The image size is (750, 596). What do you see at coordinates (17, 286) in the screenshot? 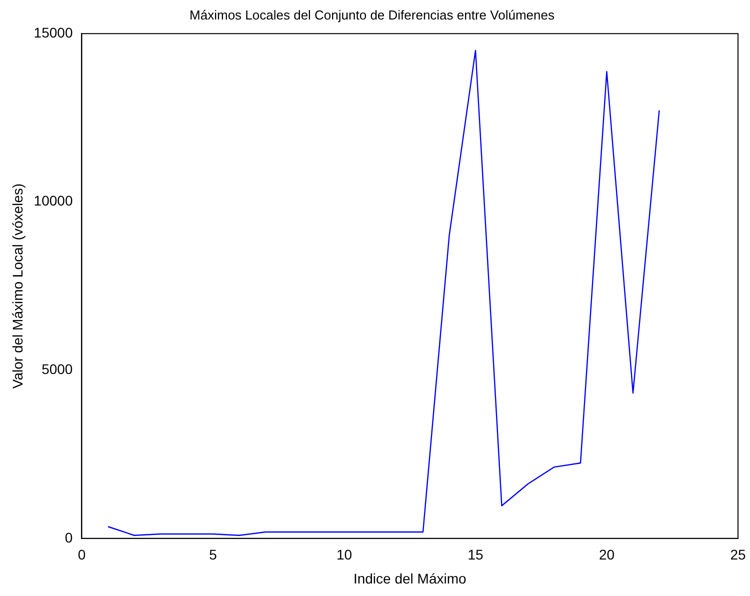
I see `y-axis-title: Valor del Máximo Local (vóxeles)` at bounding box center [17, 286].